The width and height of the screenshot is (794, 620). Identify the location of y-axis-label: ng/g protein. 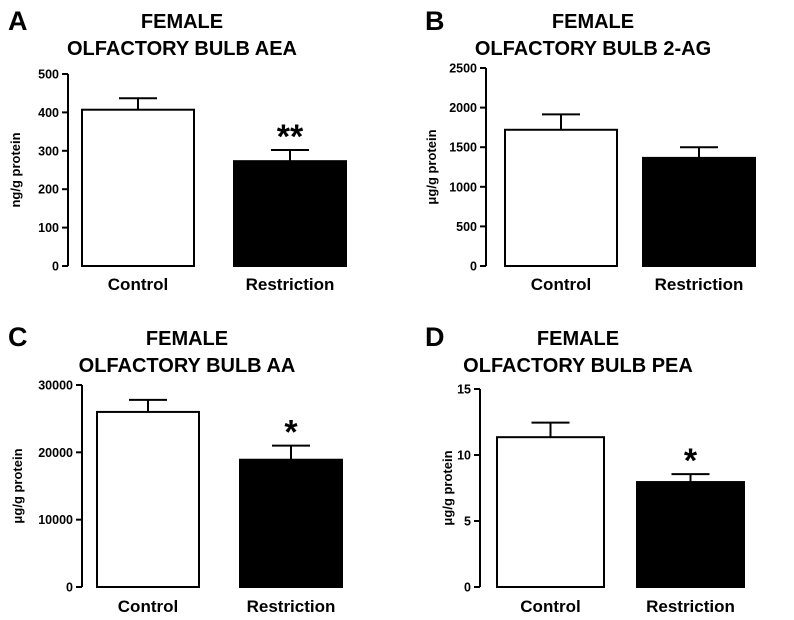
(15, 169).